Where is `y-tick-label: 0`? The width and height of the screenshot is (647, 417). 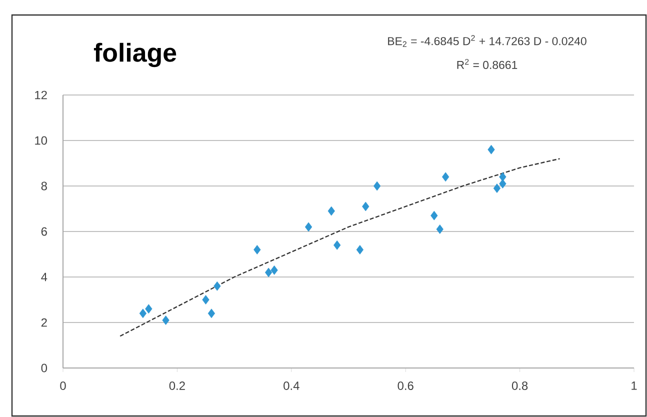 y-tick-label: 0 is located at coordinates (44, 368).